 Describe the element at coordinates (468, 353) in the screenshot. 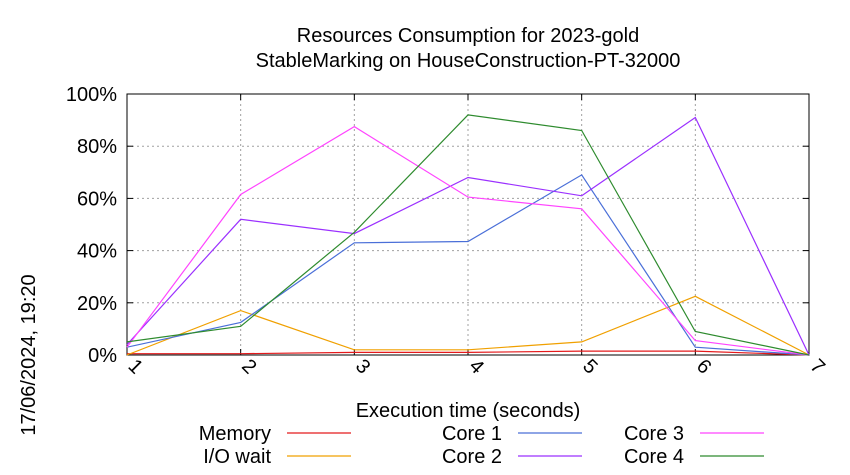

I see `series-line-memory` at that location.